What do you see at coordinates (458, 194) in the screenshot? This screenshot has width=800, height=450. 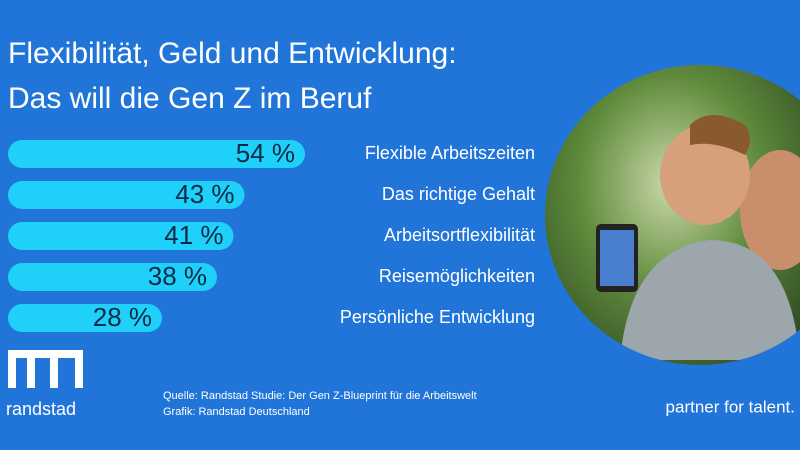 I see `category-label: Das richtige Gehalt` at bounding box center [458, 194].